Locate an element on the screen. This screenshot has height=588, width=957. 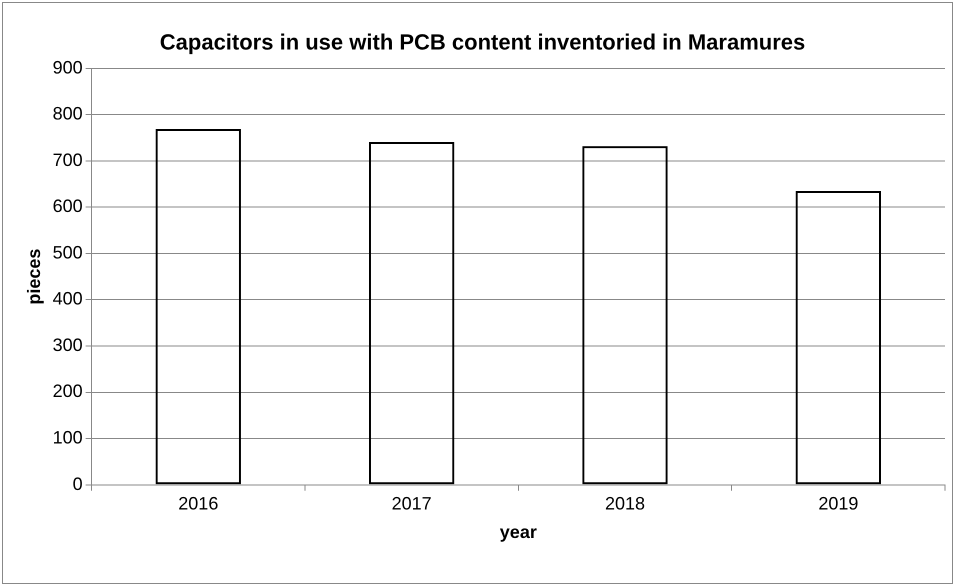
chart-title: Capacitors in use with PCB content inventoried in Maramures is located at coordinates (483, 41).